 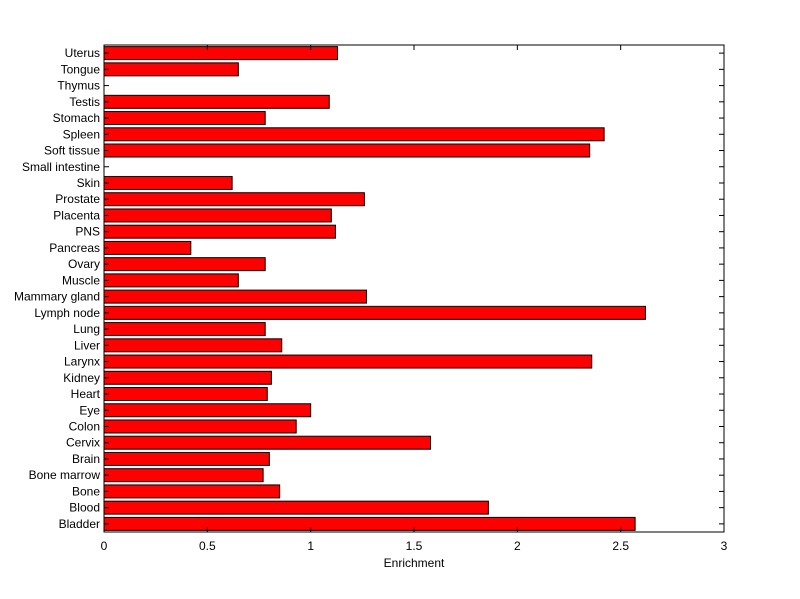 I want to click on y-tick-label: Brain, so click(x=86, y=459).